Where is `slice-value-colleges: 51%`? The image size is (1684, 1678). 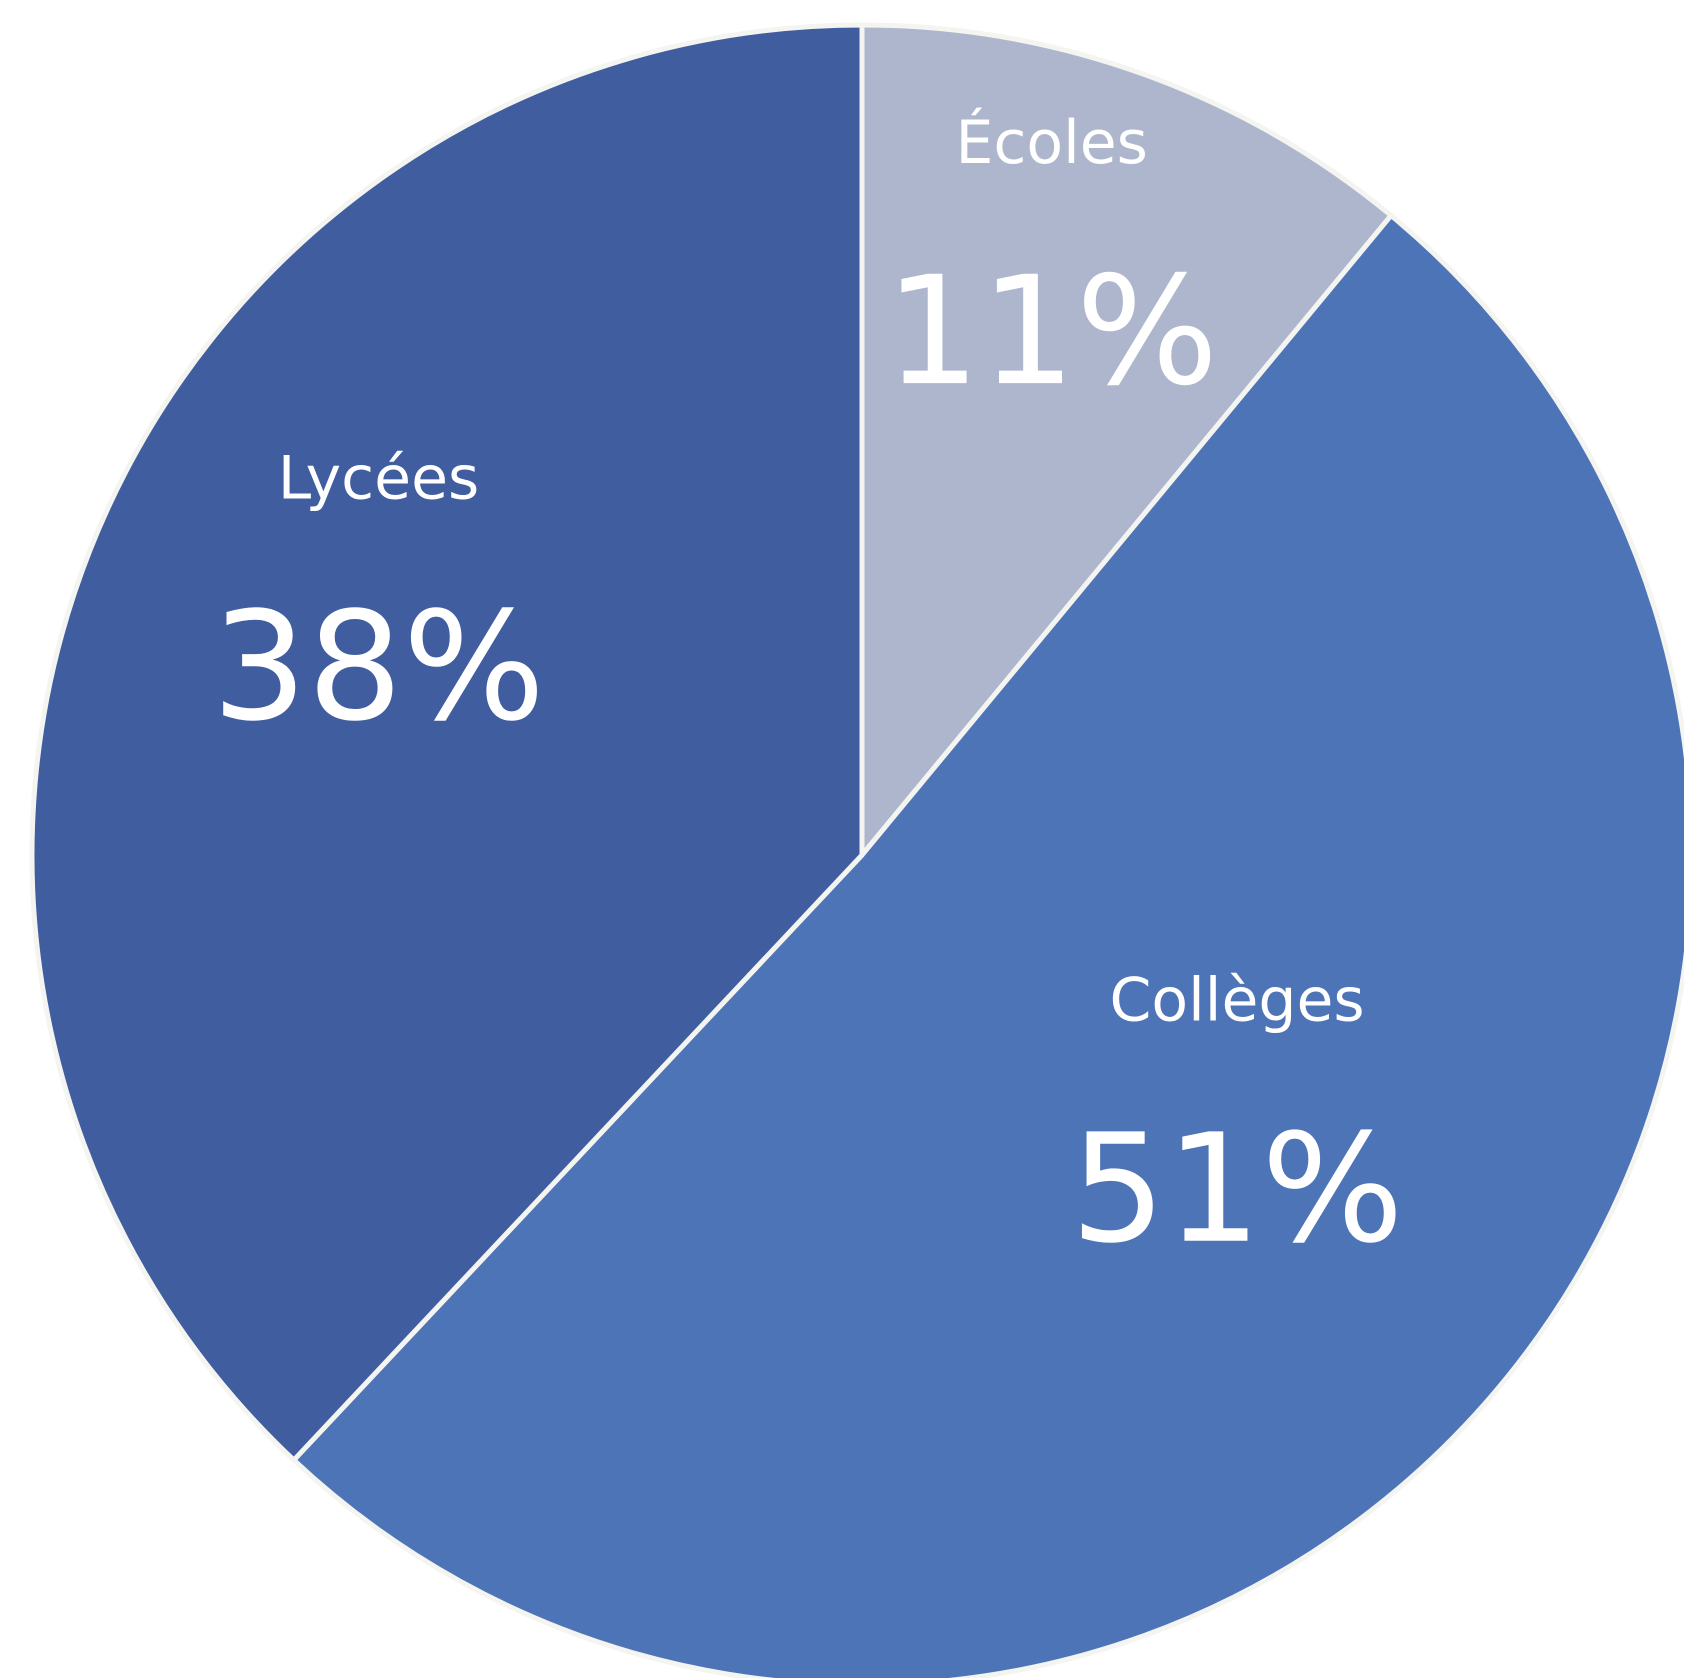 slice-value-colleges: 51% is located at coordinates (1236, 1190).